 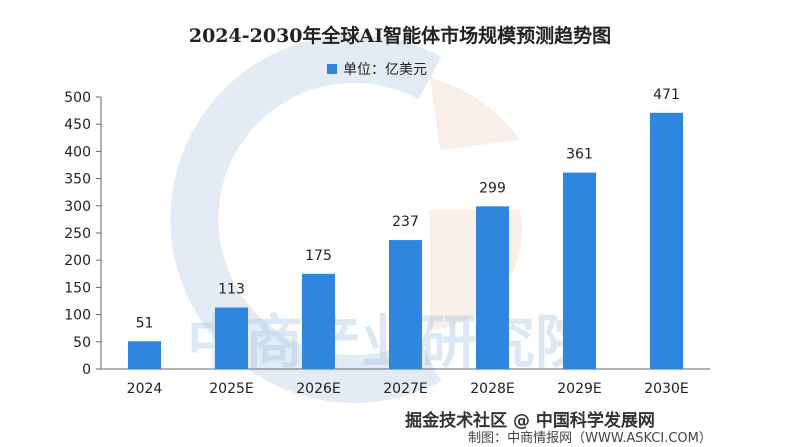 I want to click on x-tick-label: 2024, so click(x=145, y=389).